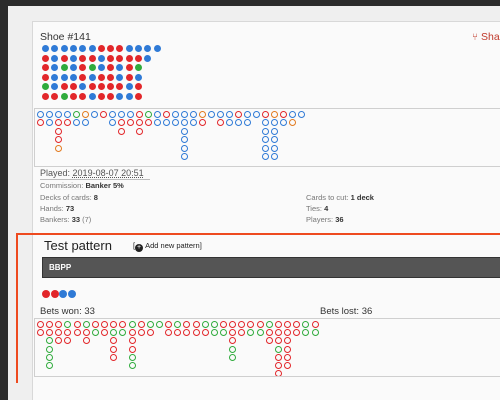 The width and height of the screenshot is (500, 400). What do you see at coordinates (65, 37) in the screenshot?
I see `shoe-title: Shoe #141` at bounding box center [65, 37].